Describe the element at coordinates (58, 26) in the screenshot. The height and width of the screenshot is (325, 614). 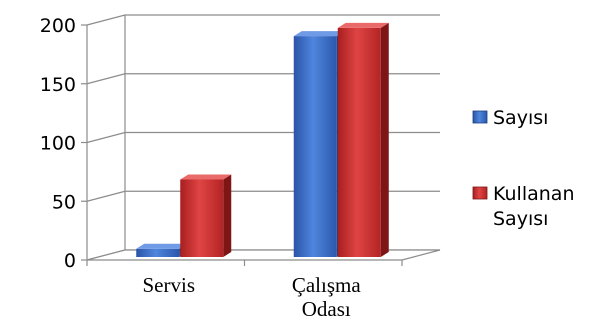
I see `y-tick-label: 200` at that location.